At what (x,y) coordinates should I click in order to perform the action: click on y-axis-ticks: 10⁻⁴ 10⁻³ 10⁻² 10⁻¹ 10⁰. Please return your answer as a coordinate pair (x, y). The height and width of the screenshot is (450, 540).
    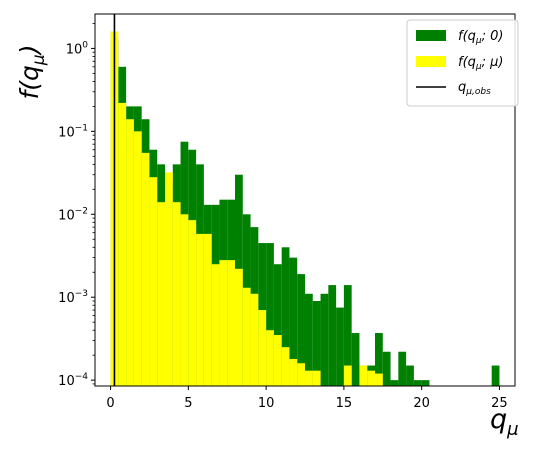
    Looking at the image, I should click on (76, 206).